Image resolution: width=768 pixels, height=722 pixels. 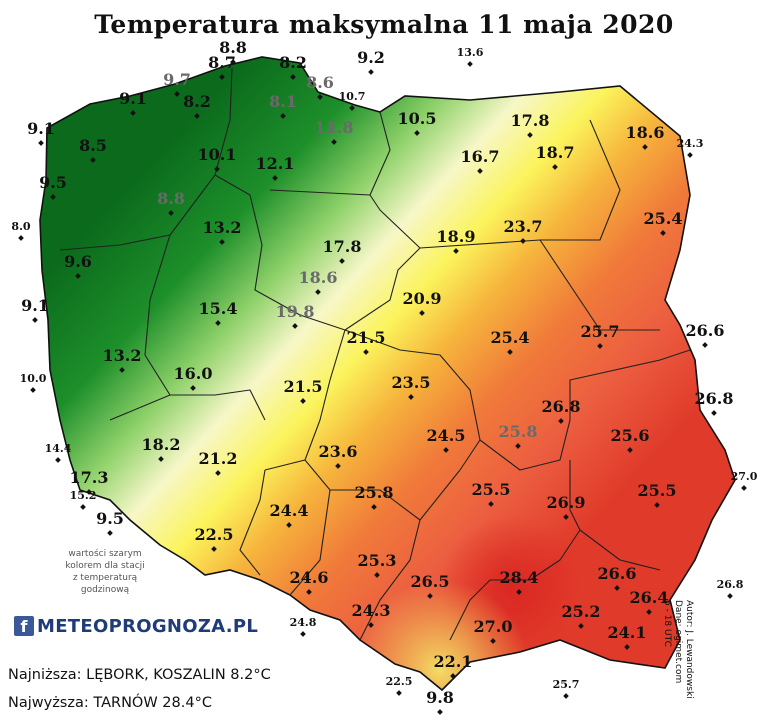 What do you see at coordinates (430, 581) in the screenshot?
I see `station-temperature: 26.5` at bounding box center [430, 581].